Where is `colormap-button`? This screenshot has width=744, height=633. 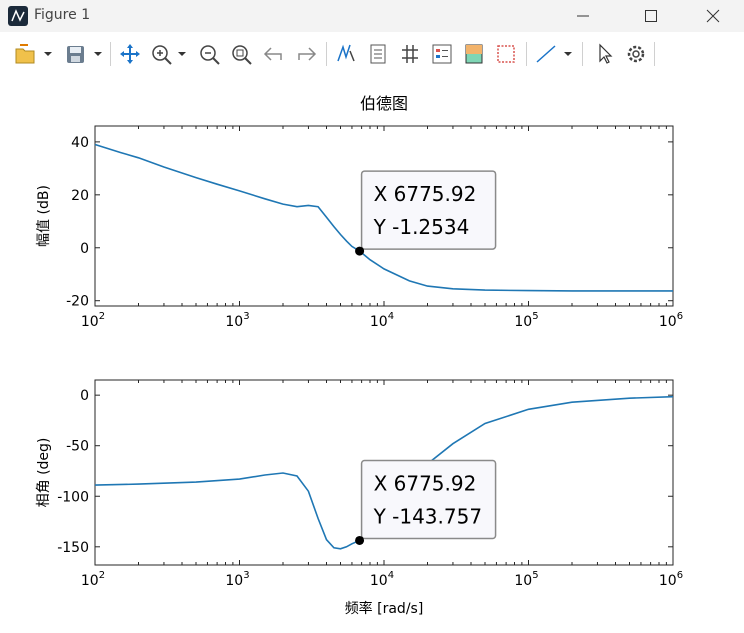 colormap-button is located at coordinates (474, 54).